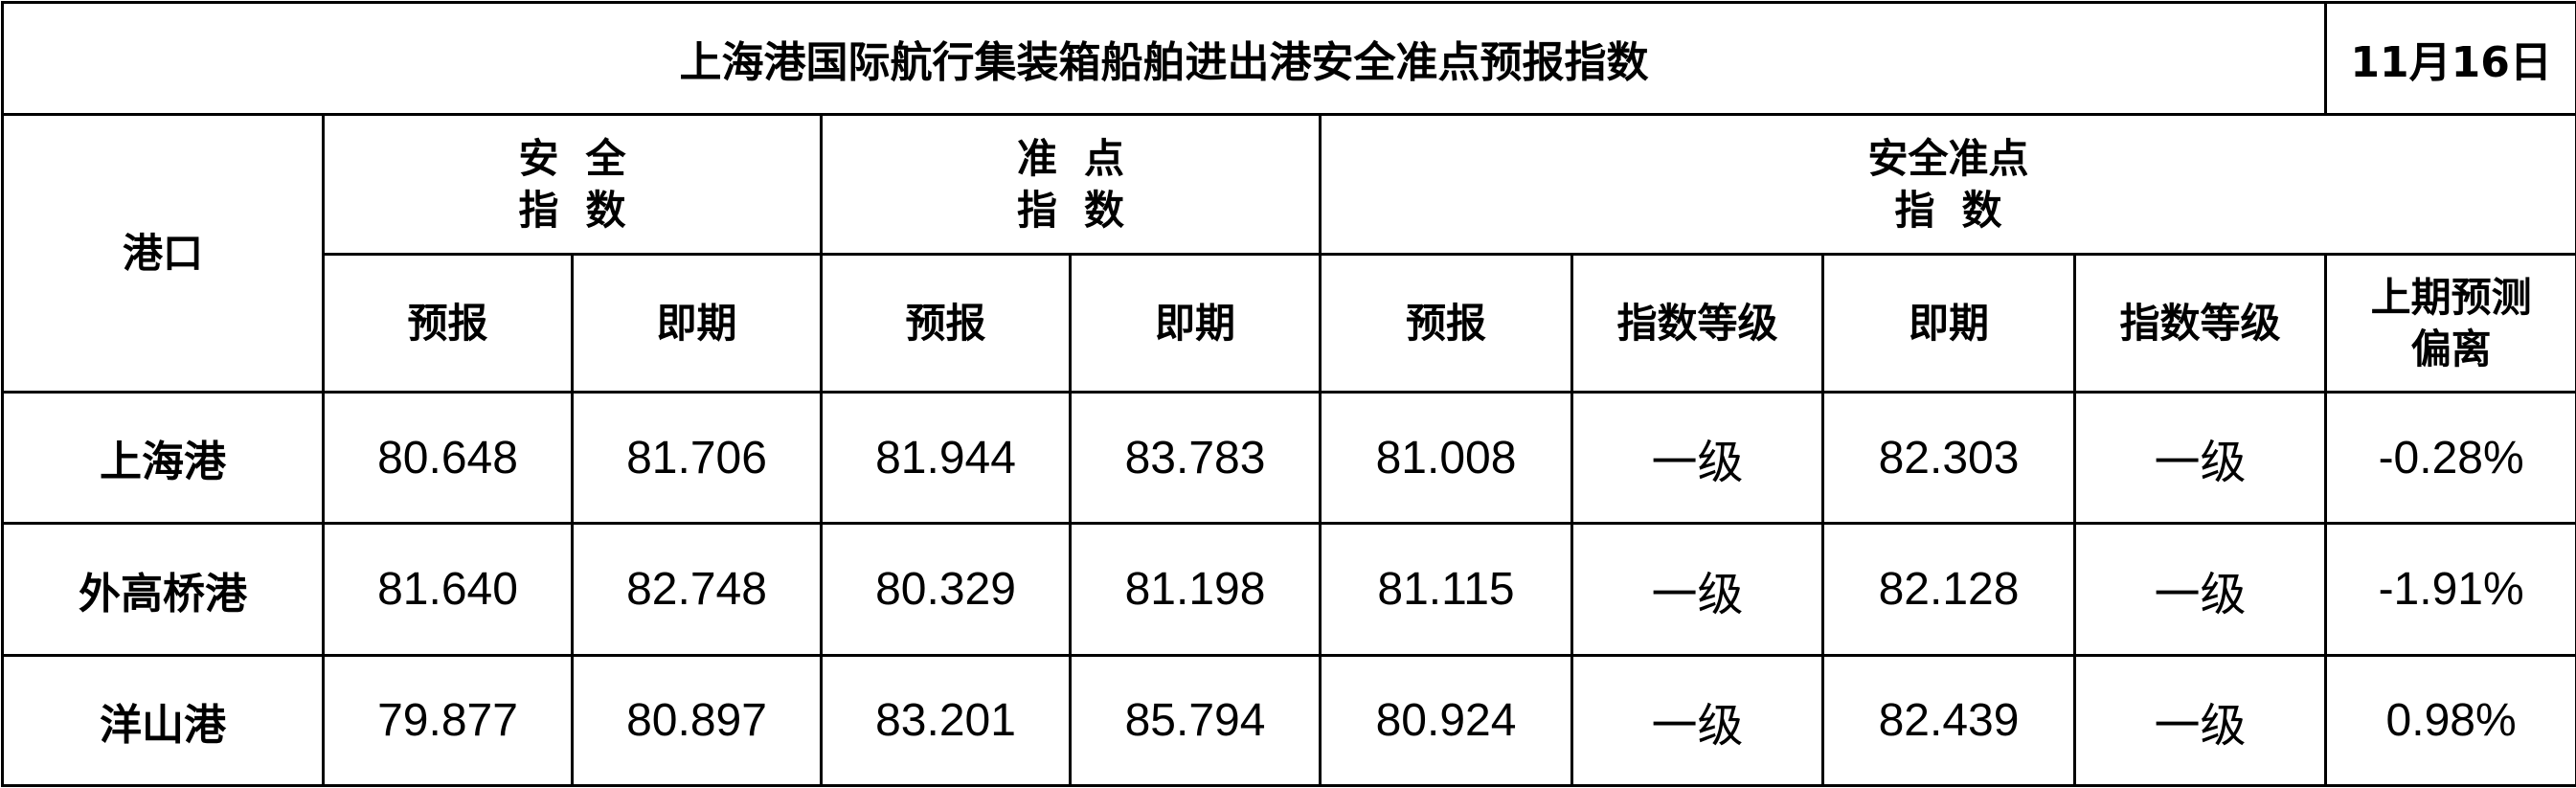 The image size is (2576, 788). I want to click on safety-current: 80.897, so click(697, 721).